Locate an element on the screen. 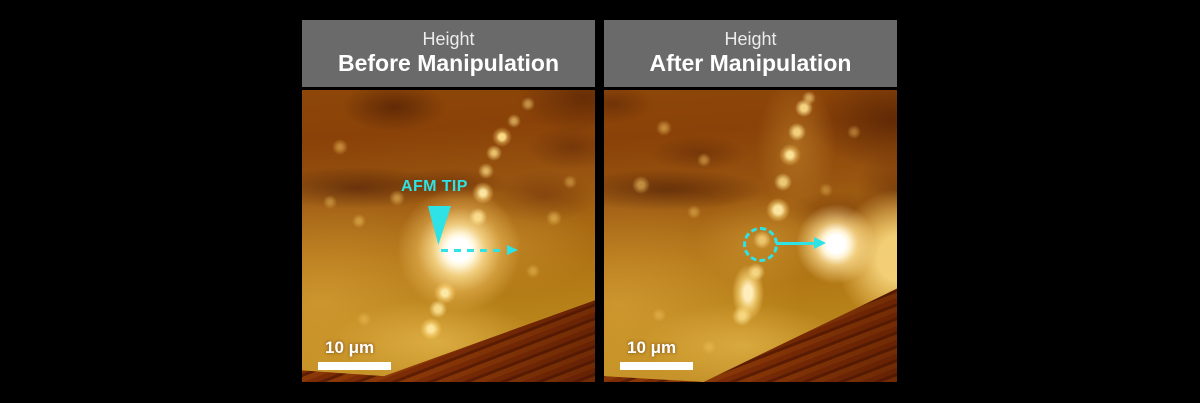 The image size is (1200, 403). displacement-arrow-icon is located at coordinates (801, 243).